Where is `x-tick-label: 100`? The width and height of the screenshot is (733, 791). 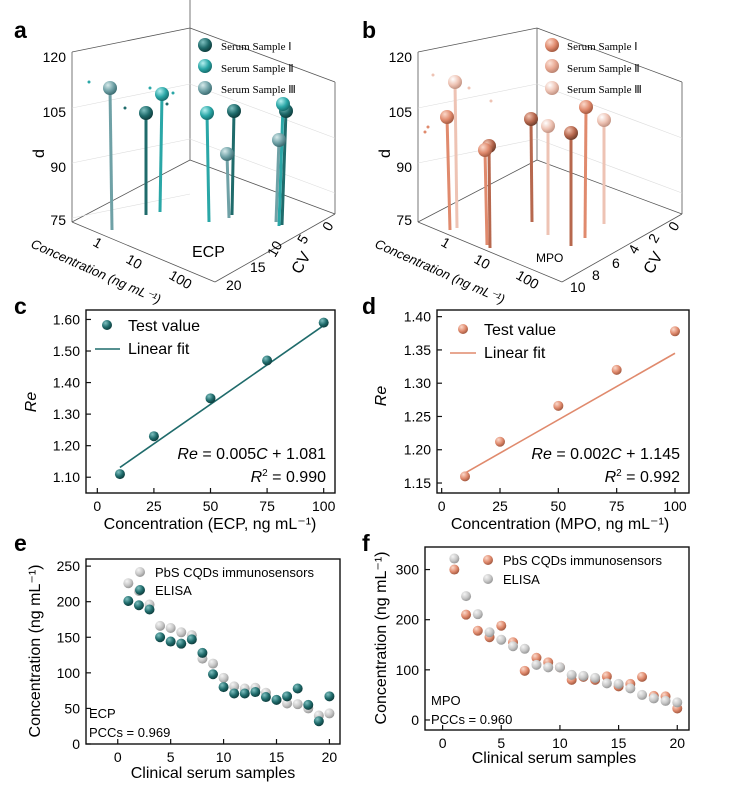
x-tick-label: 100 is located at coordinates (324, 506).